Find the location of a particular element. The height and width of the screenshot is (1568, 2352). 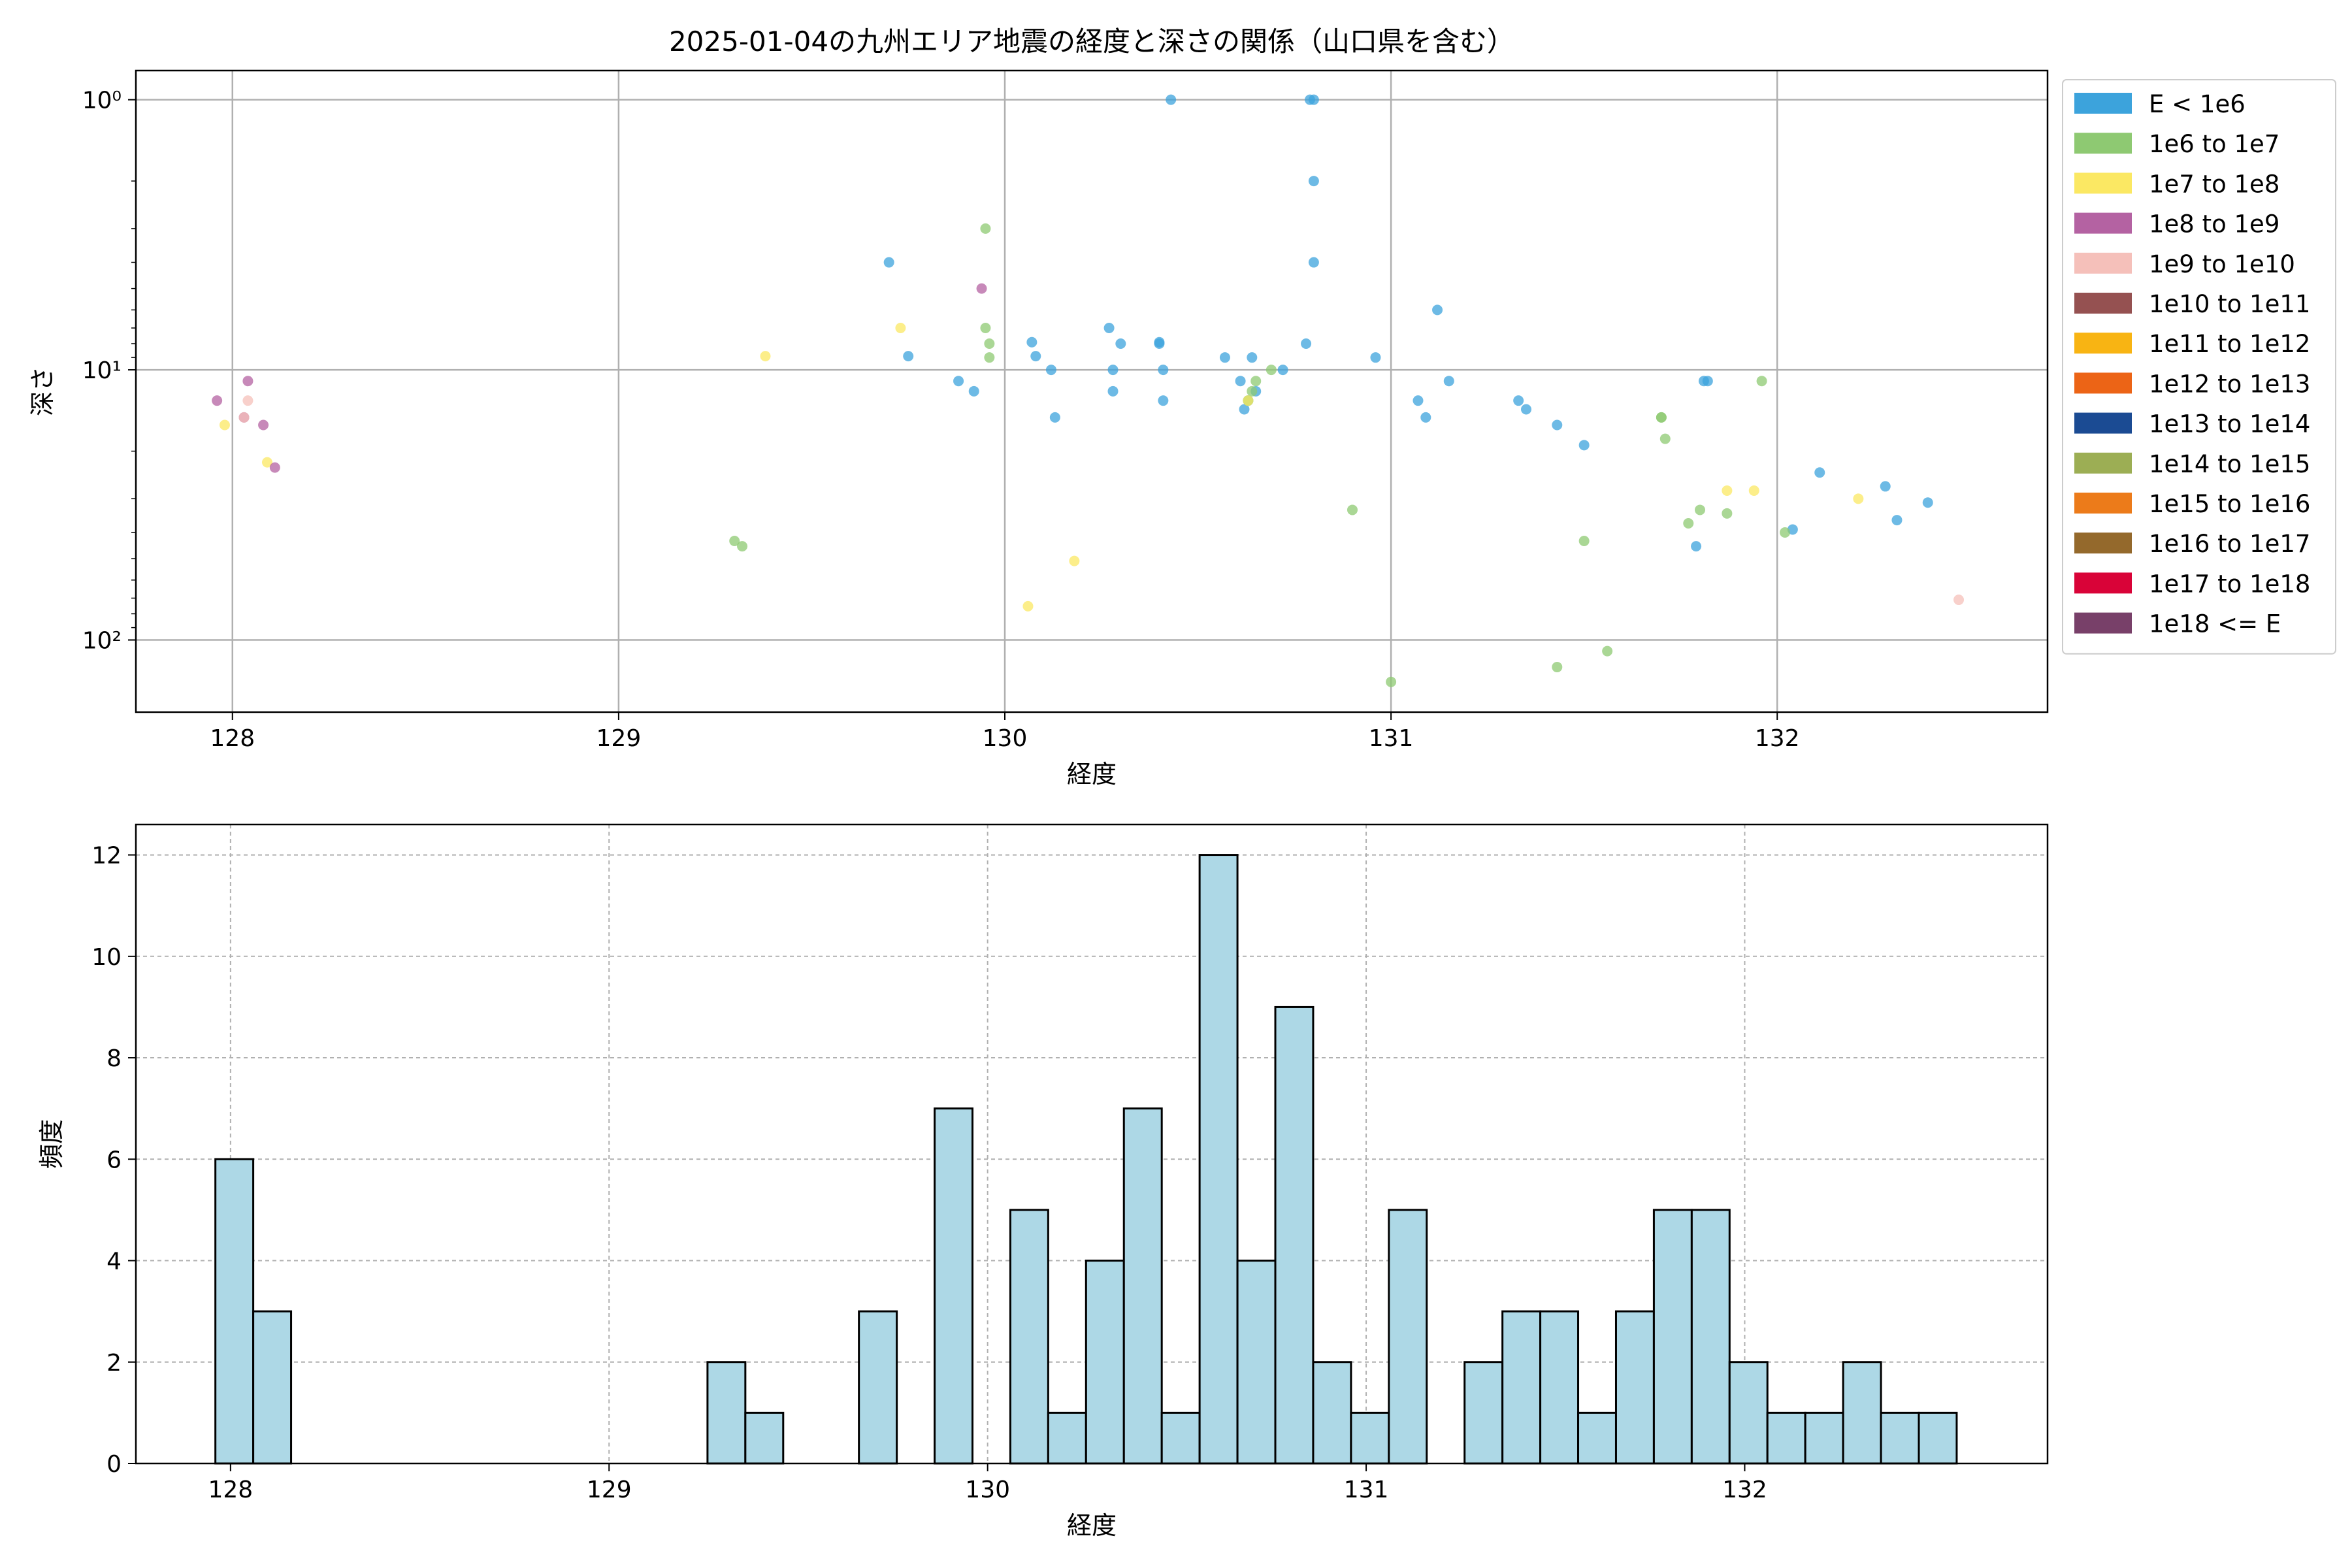

histogram-y-tick-label: 6 is located at coordinates (114, 1160).